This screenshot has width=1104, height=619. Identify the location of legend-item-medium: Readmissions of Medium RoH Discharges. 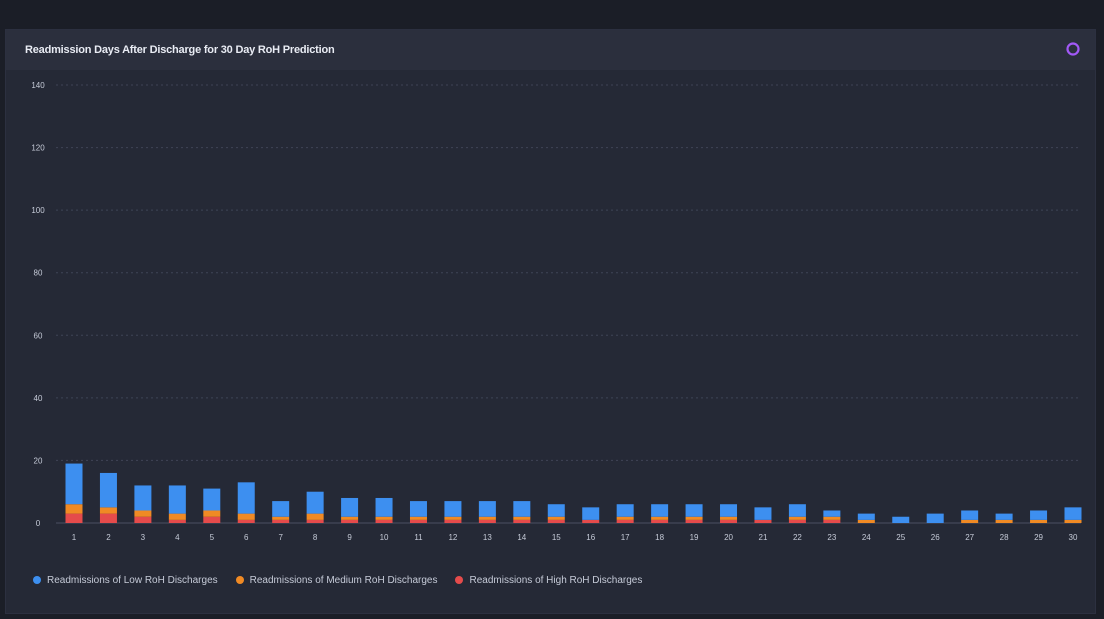
(336, 580).